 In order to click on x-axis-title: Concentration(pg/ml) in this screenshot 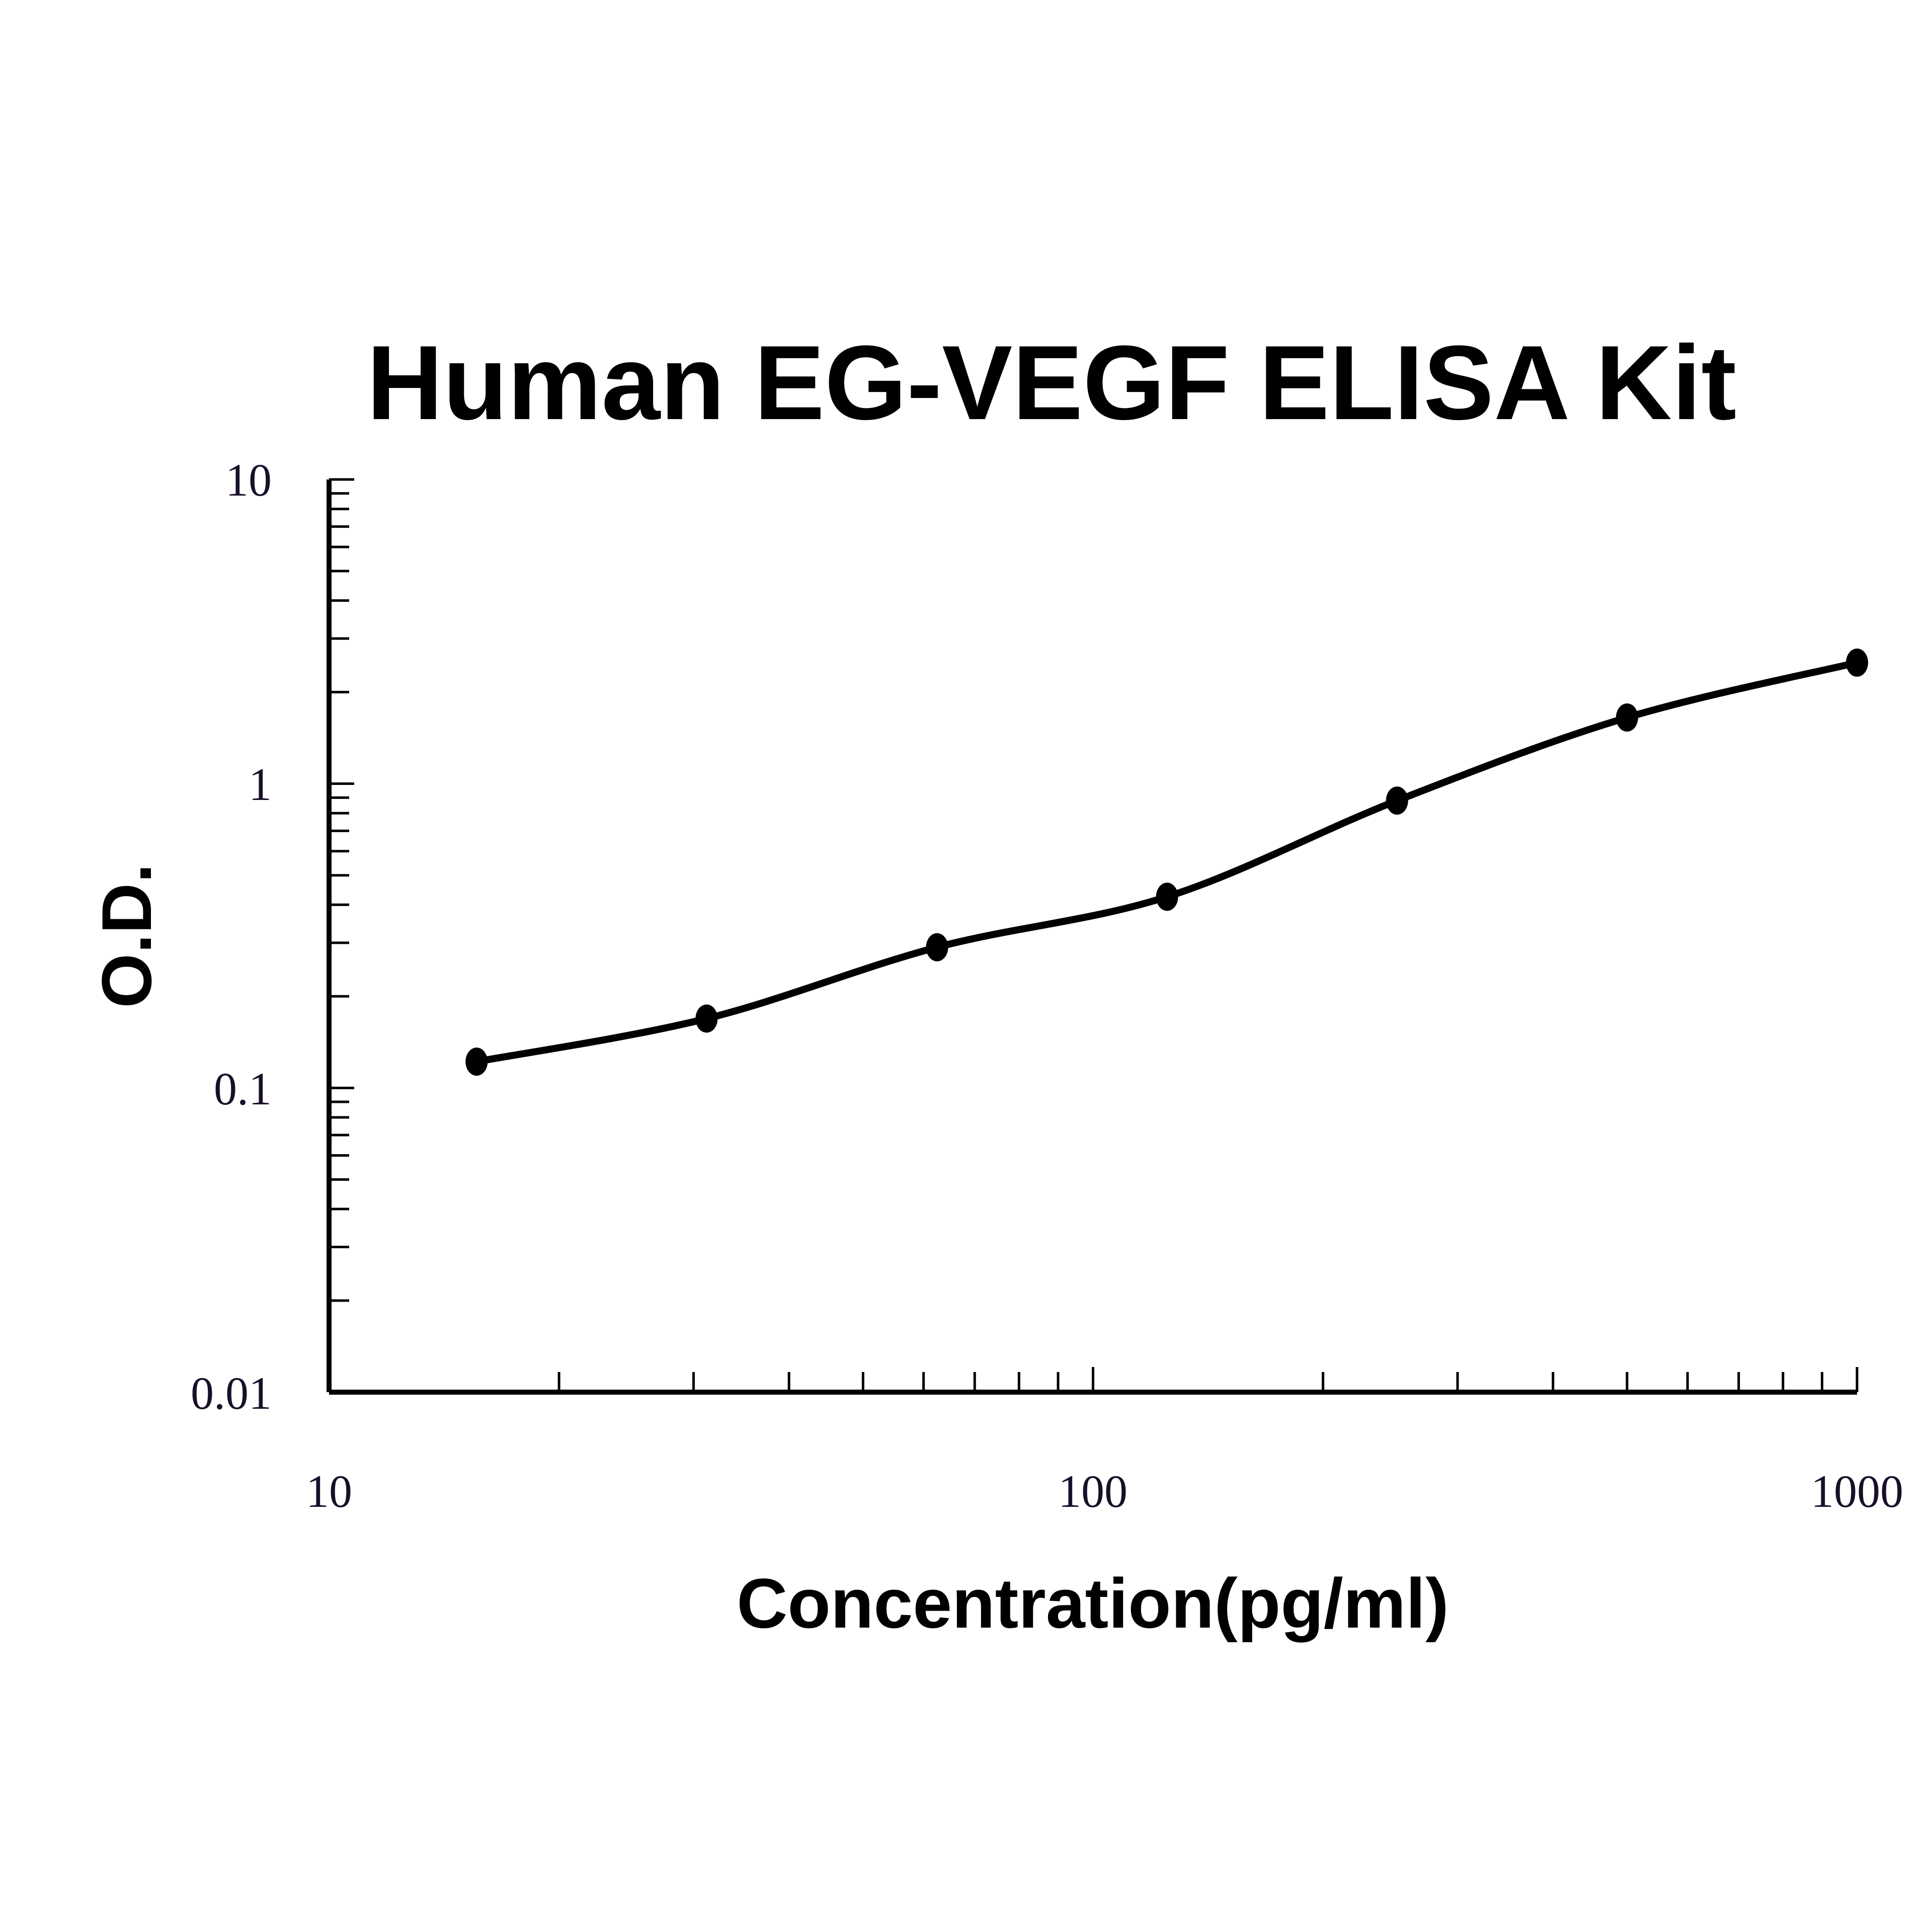, I will do `click(1093, 1604)`.